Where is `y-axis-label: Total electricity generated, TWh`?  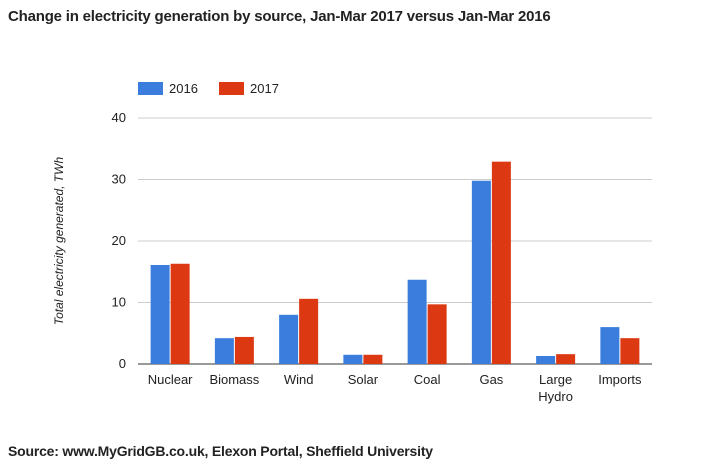 y-axis-label: Total electricity generated, TWh is located at coordinates (59, 241).